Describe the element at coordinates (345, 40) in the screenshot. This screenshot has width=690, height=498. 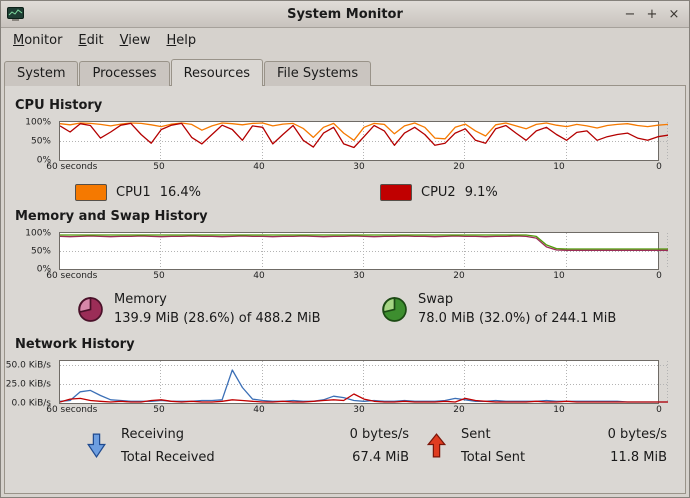
I see `menubar: Monitor Edit View Help` at that location.